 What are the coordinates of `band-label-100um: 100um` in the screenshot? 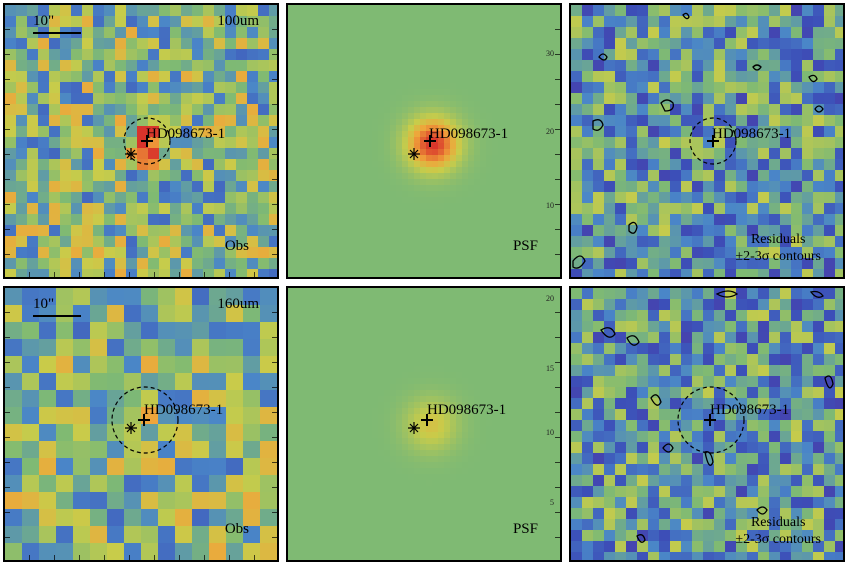 It's located at (238, 21).